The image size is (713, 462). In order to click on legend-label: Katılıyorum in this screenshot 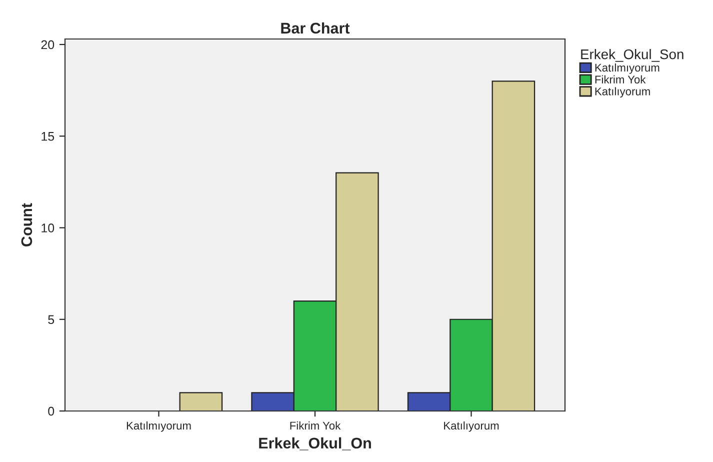, I will do `click(622, 92)`.